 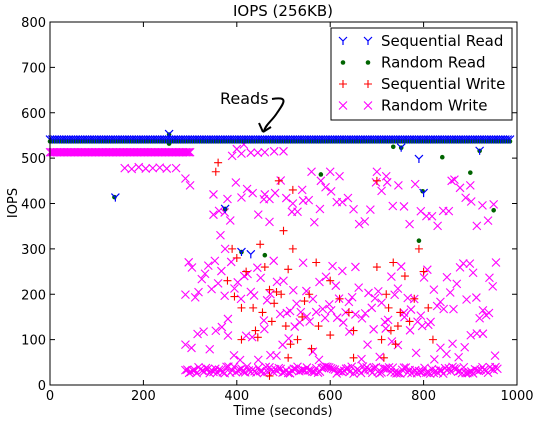 I want to click on y-tick-label: 100, so click(x=33, y=341).